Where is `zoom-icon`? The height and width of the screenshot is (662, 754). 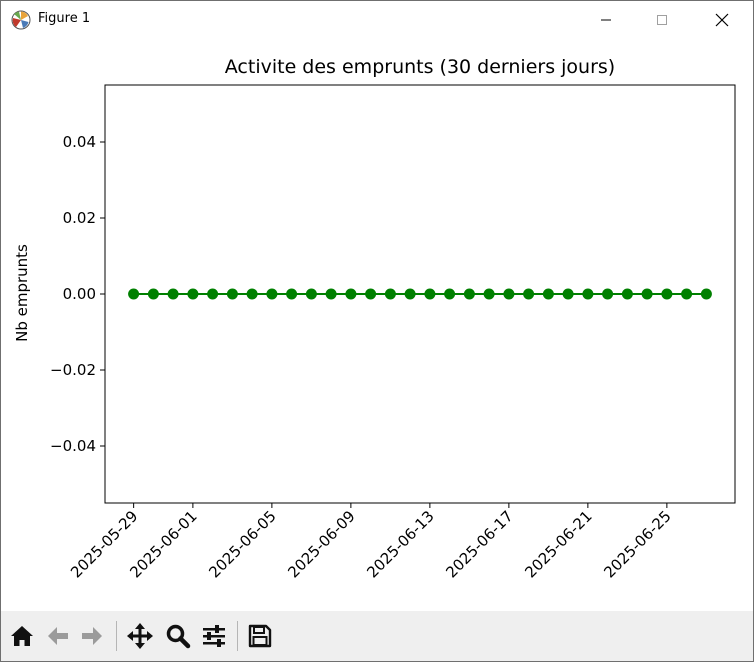 zoom-icon is located at coordinates (178, 636).